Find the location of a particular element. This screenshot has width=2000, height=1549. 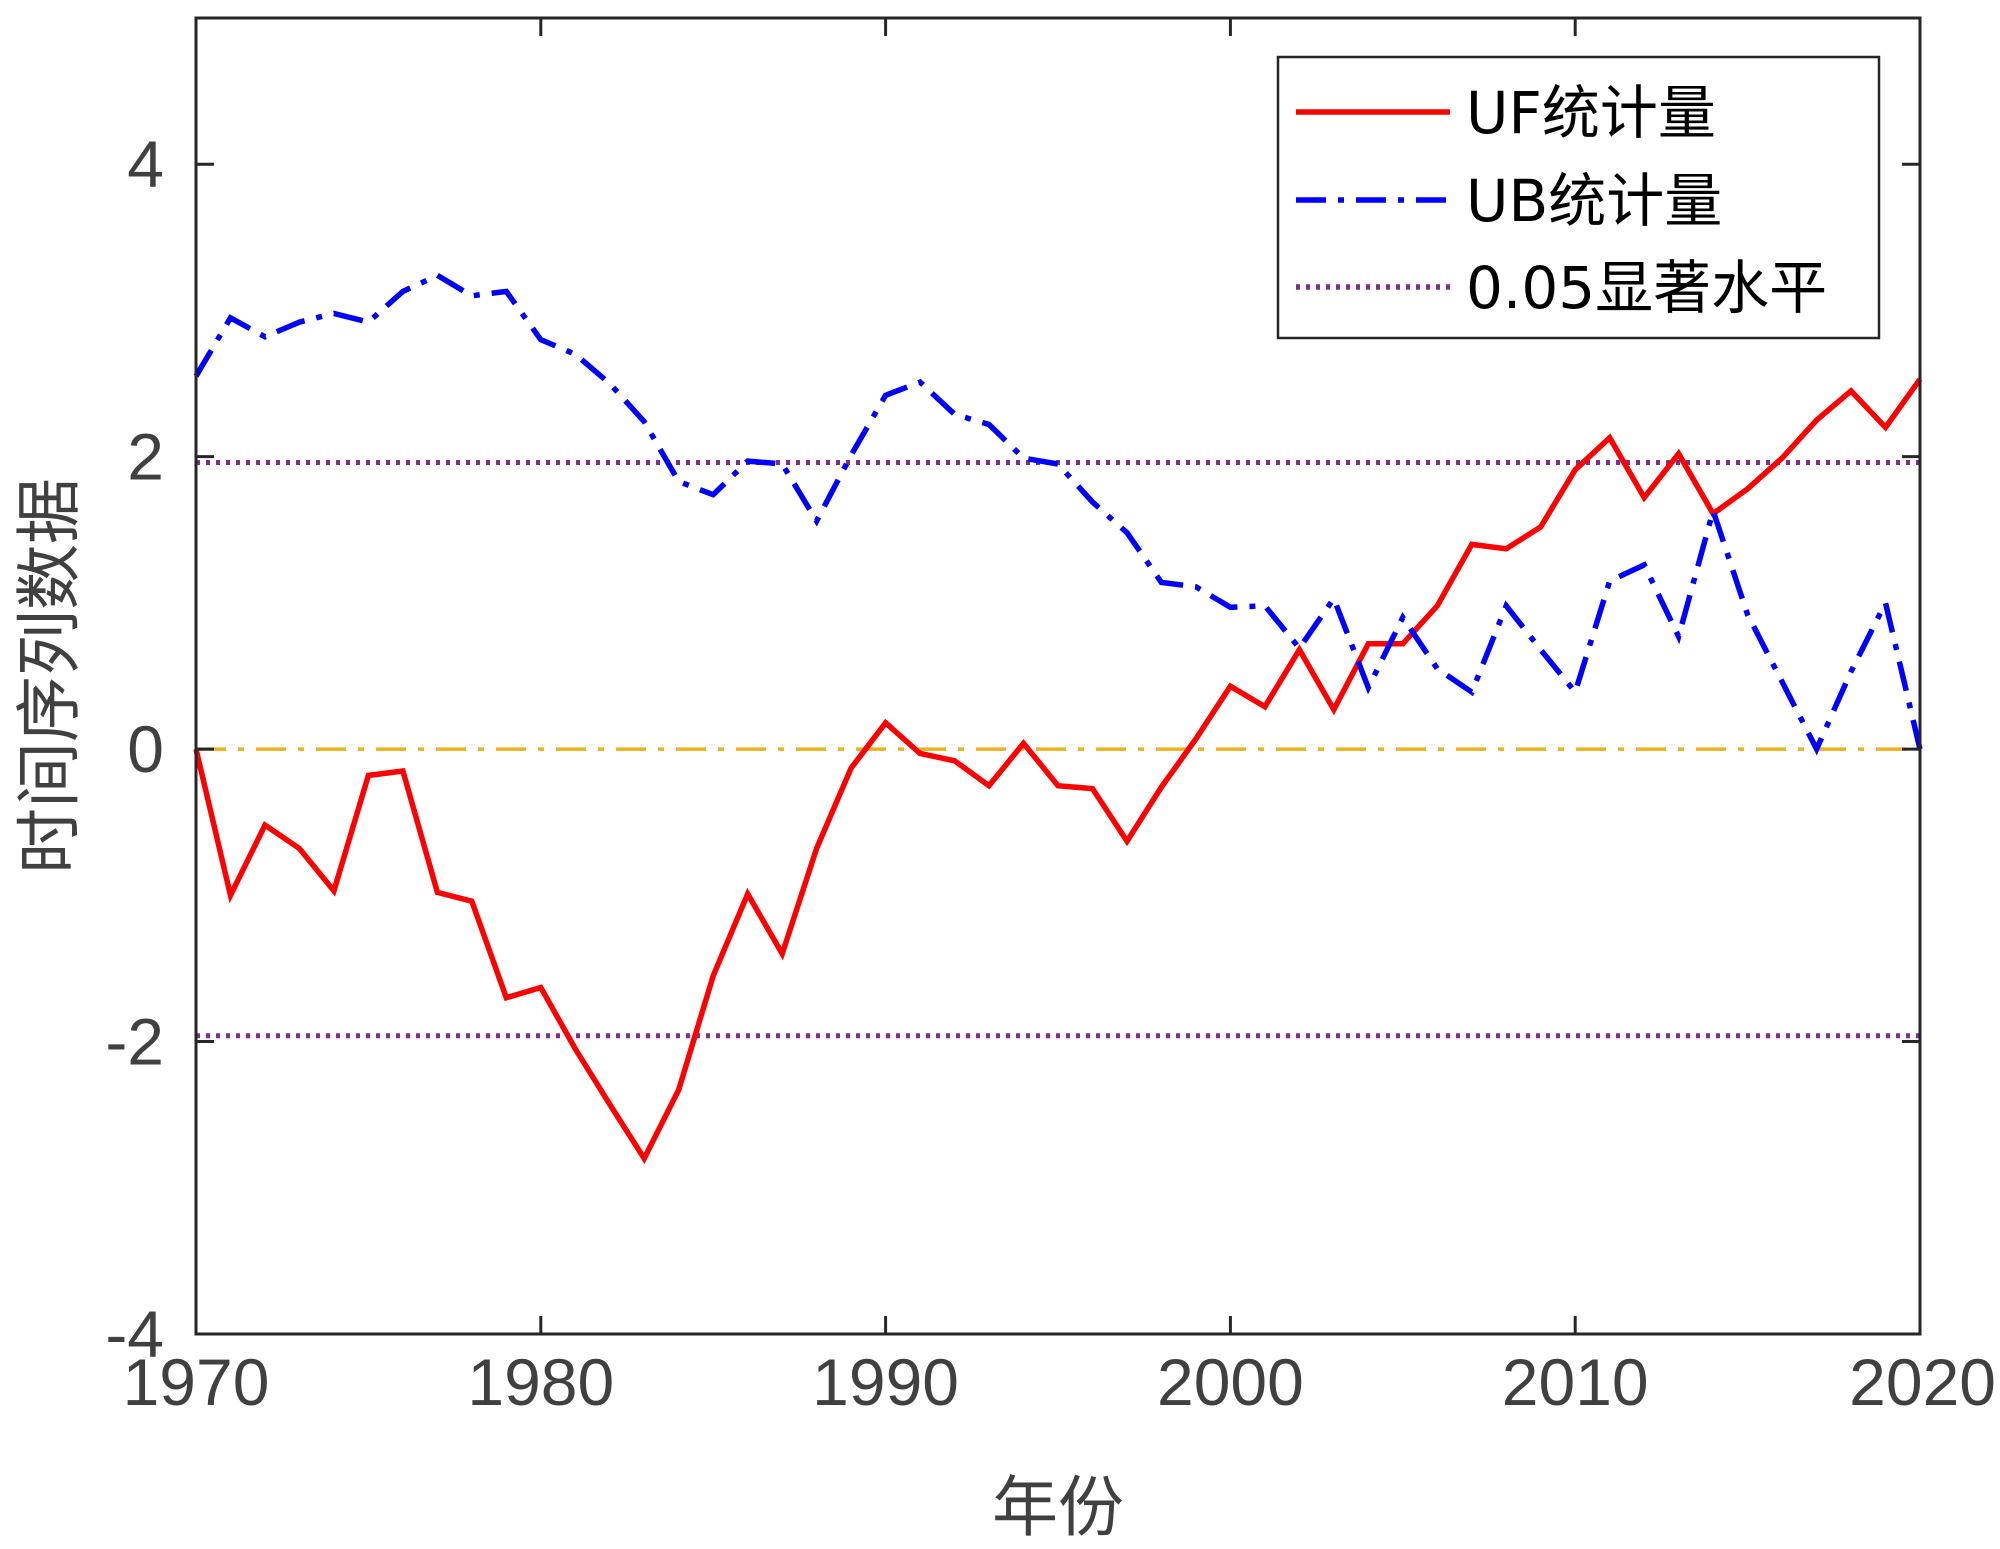

y-tick-label: 0 is located at coordinates (145, 749).